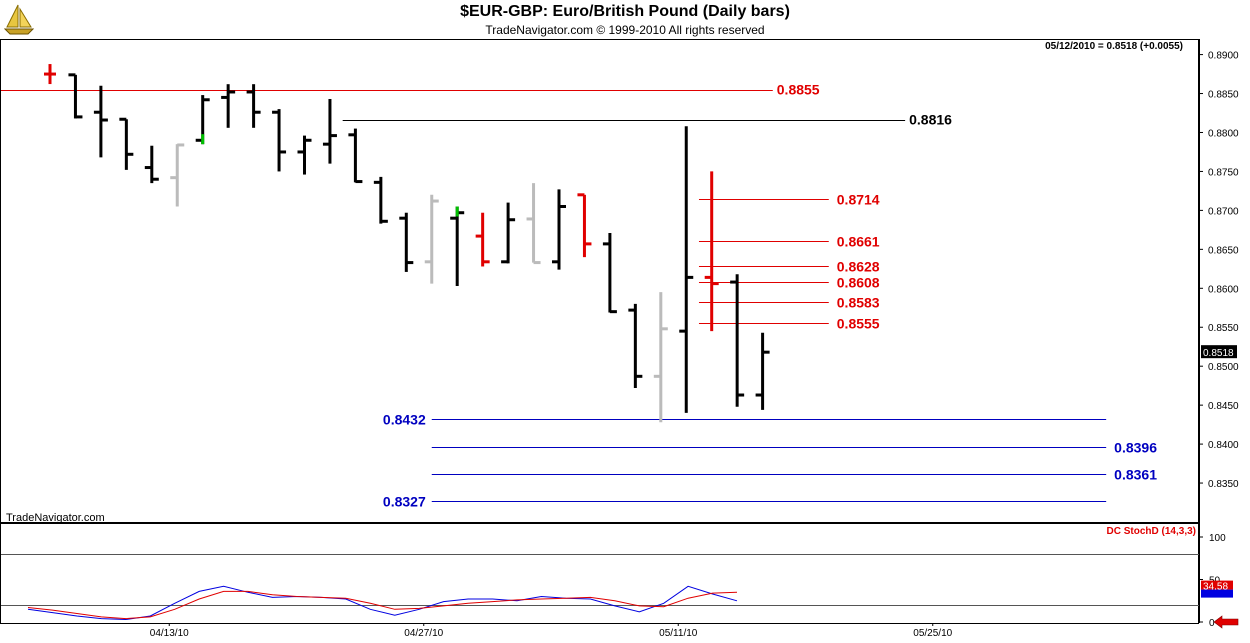 Image resolution: width=1250 pixels, height=643 pixels. What do you see at coordinates (858, 267) in the screenshot?
I see `level-label: 0.8628` at bounding box center [858, 267].